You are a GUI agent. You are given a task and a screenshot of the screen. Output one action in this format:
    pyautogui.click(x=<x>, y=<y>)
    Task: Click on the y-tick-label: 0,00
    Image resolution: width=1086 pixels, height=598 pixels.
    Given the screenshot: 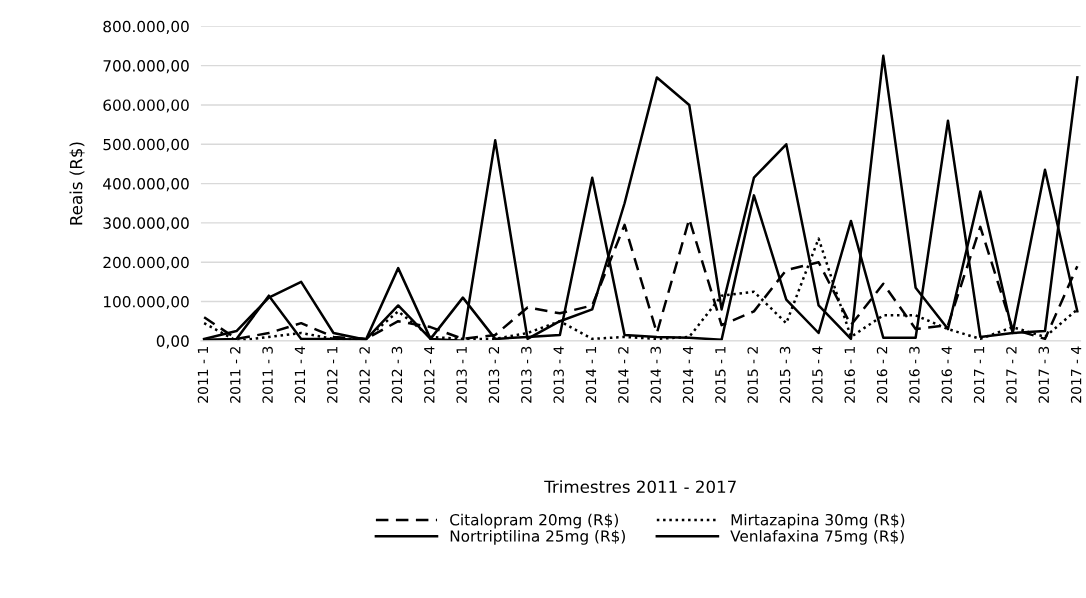 What is the action you would take?
    pyautogui.click(x=172, y=342)
    